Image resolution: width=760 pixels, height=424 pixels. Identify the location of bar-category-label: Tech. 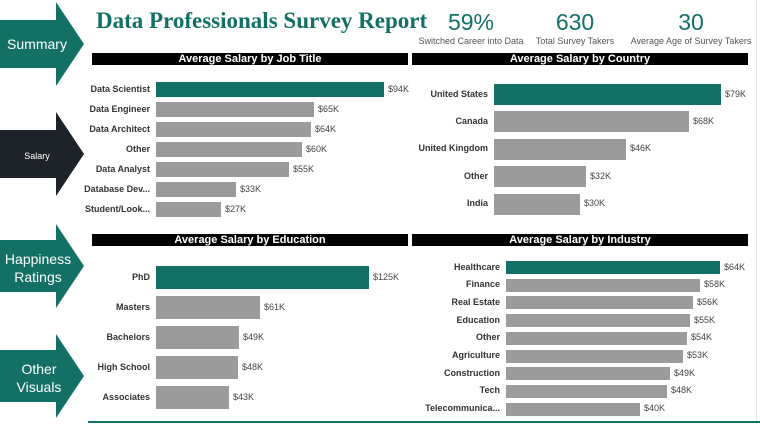
(489, 390).